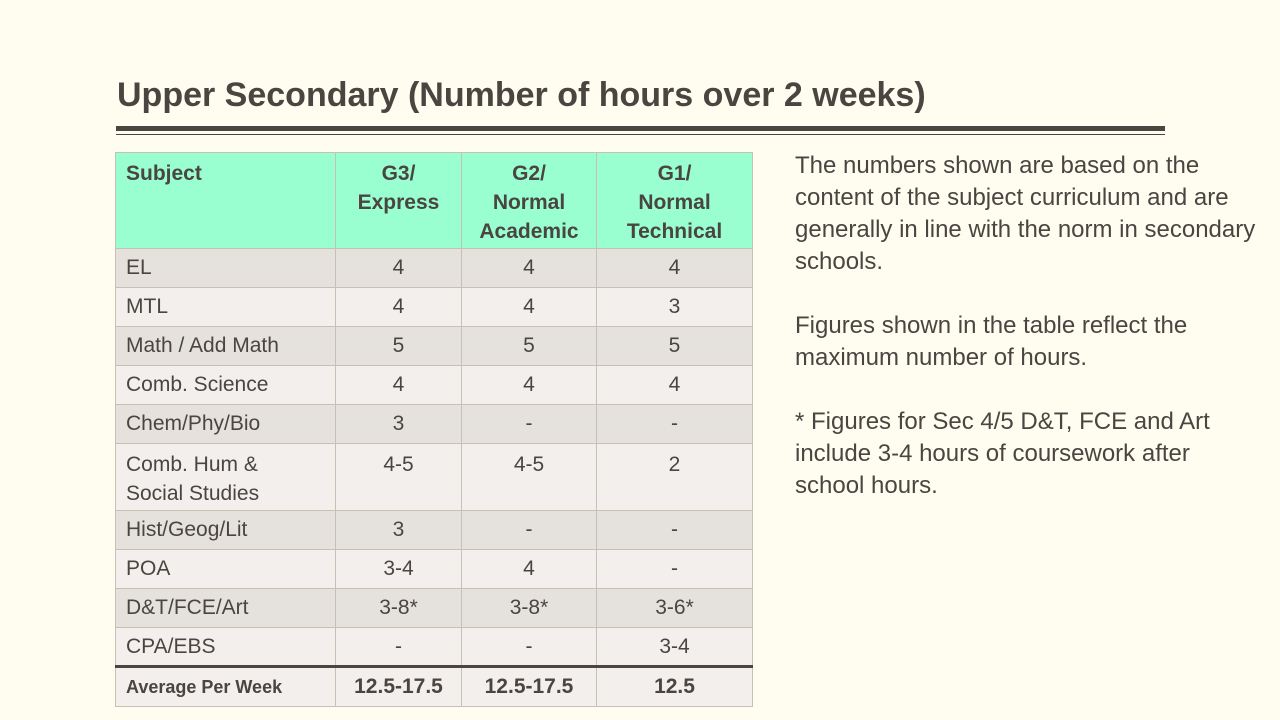 The height and width of the screenshot is (720, 1280). What do you see at coordinates (674, 686) in the screenshot?
I see `footer-g1-cell: 12.5` at bounding box center [674, 686].